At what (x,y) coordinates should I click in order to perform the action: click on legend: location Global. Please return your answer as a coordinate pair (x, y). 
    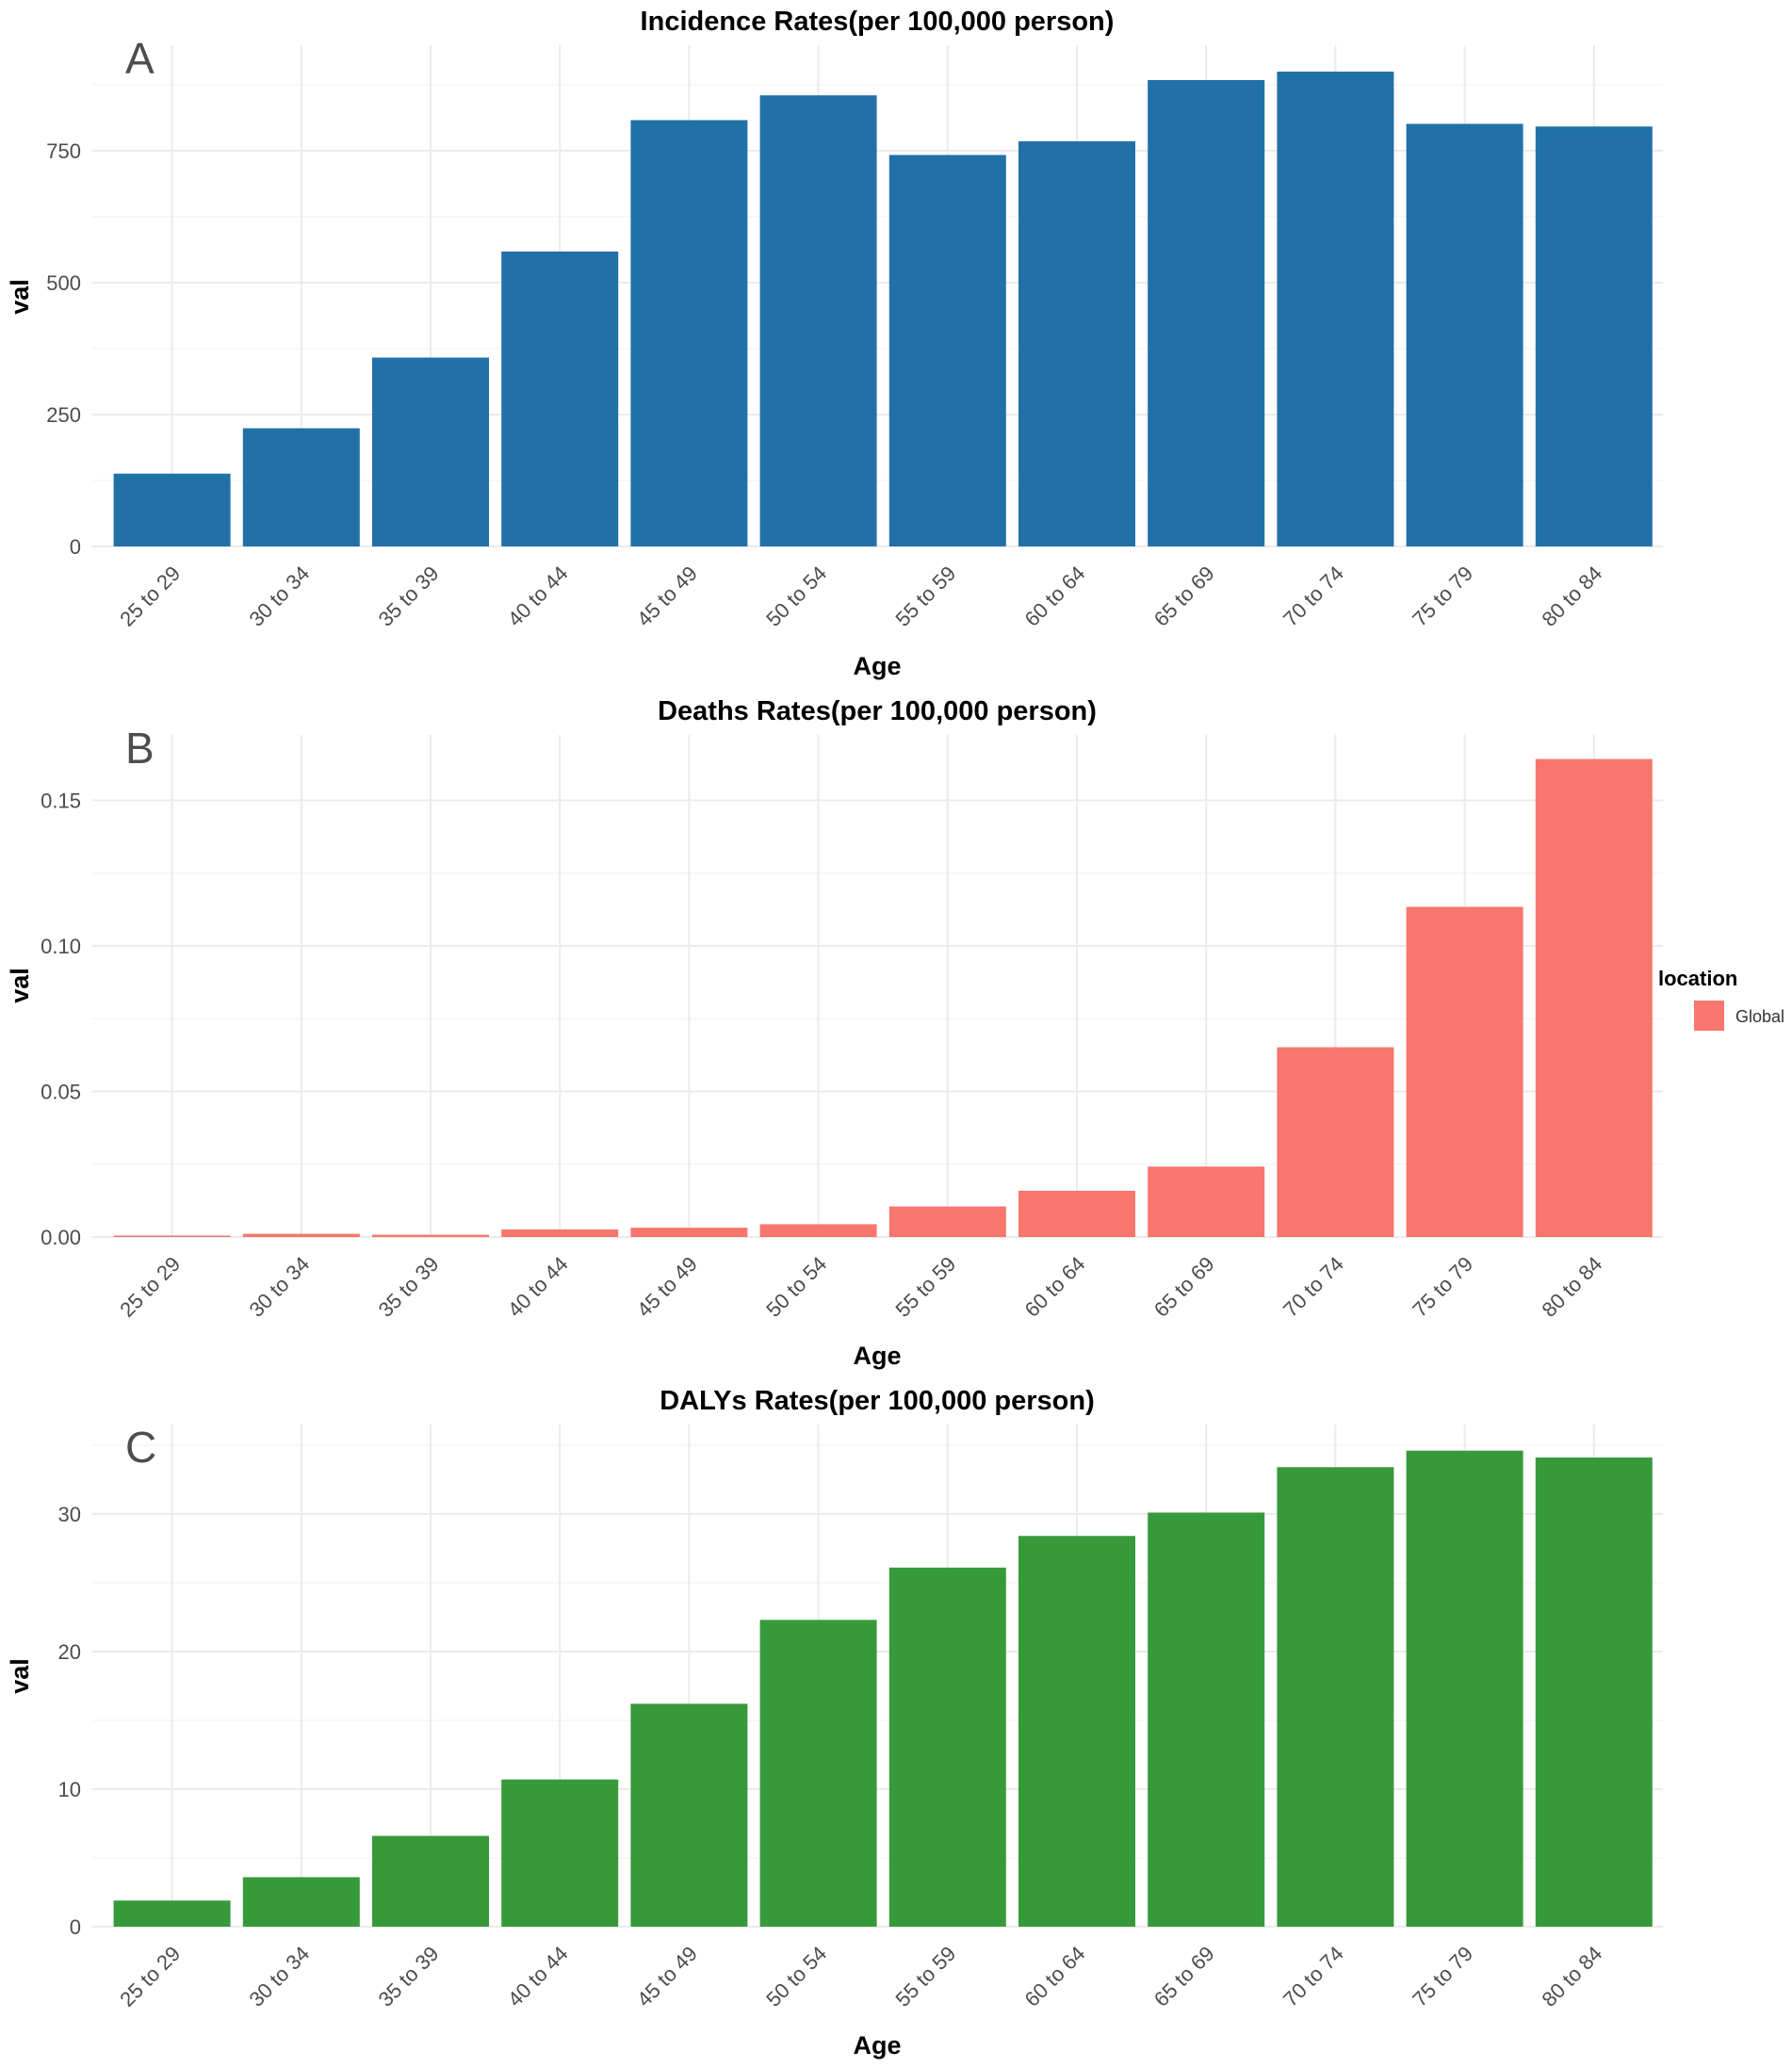
    Looking at the image, I should click on (1721, 999).